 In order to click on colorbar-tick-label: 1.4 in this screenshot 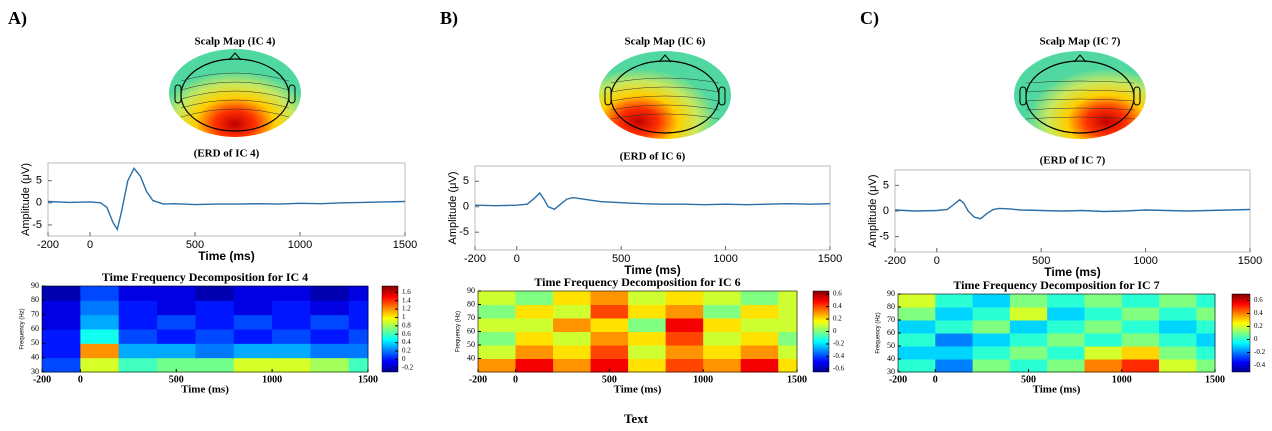, I will do `click(406, 300)`.